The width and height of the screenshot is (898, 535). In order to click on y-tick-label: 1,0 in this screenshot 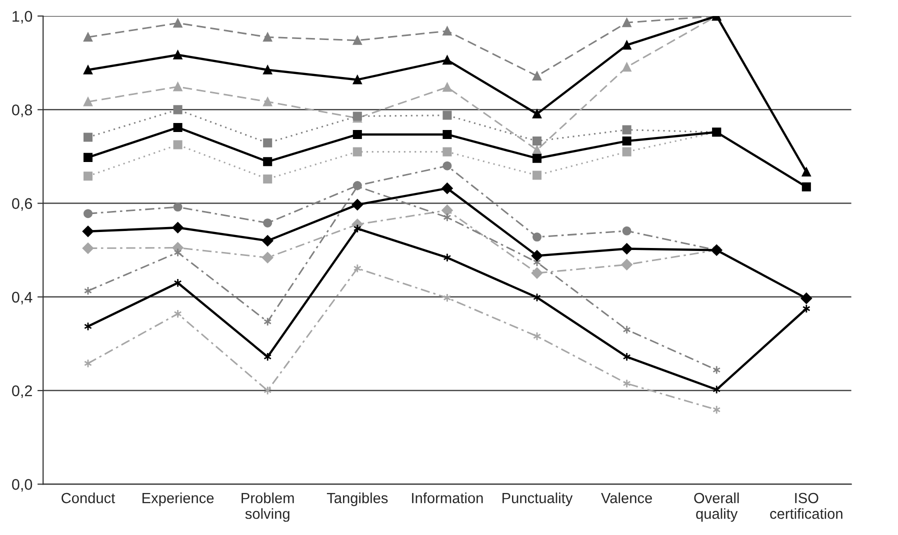, I will do `click(22, 17)`.